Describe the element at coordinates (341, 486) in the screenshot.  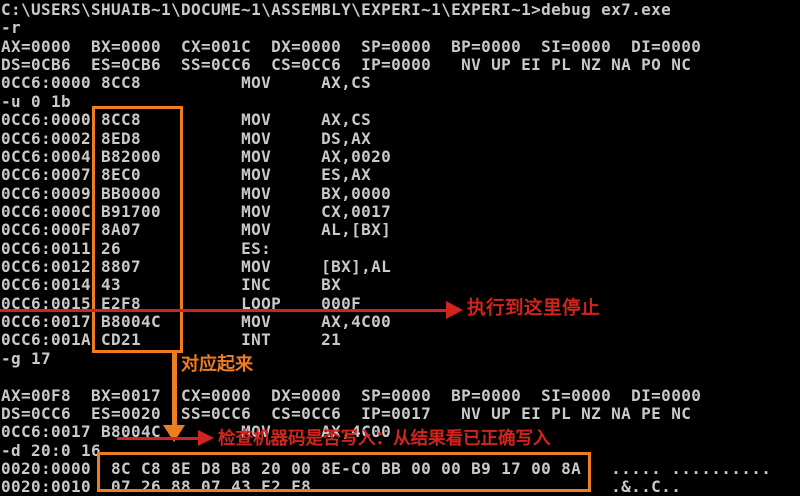
I see `terminal-line-dump-row-2: 0020:0010 07 26 88 07 43 E2 F8 .&..C..` at that location.